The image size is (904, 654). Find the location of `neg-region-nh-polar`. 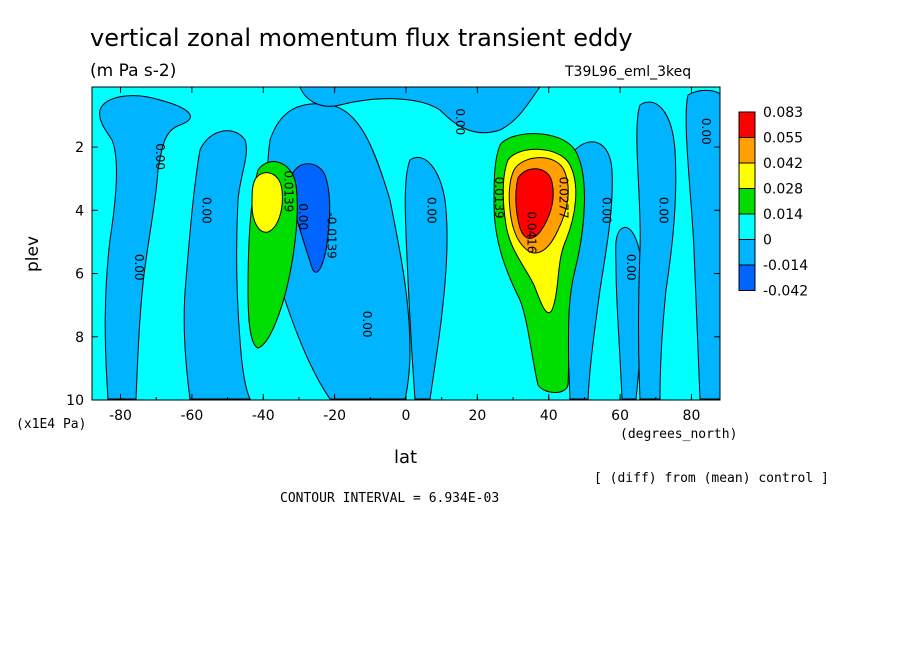

neg-region-nh-polar is located at coordinates (703, 244).